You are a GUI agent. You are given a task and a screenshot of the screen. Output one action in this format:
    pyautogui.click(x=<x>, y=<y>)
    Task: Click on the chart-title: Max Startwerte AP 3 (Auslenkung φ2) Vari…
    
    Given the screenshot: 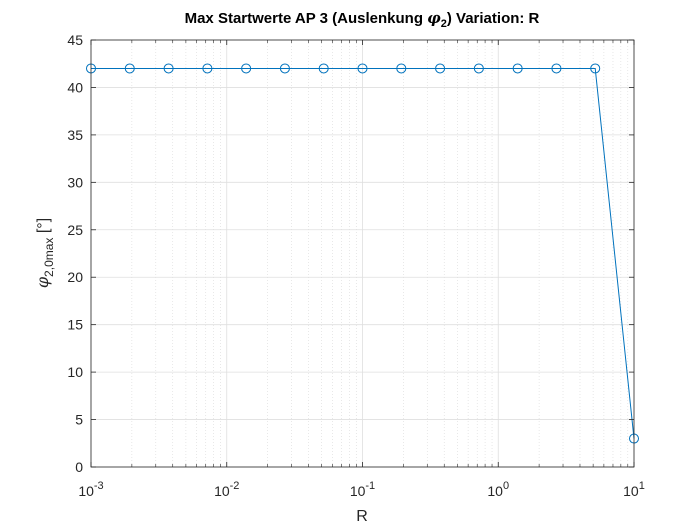 What is the action you would take?
    pyautogui.click(x=362, y=19)
    